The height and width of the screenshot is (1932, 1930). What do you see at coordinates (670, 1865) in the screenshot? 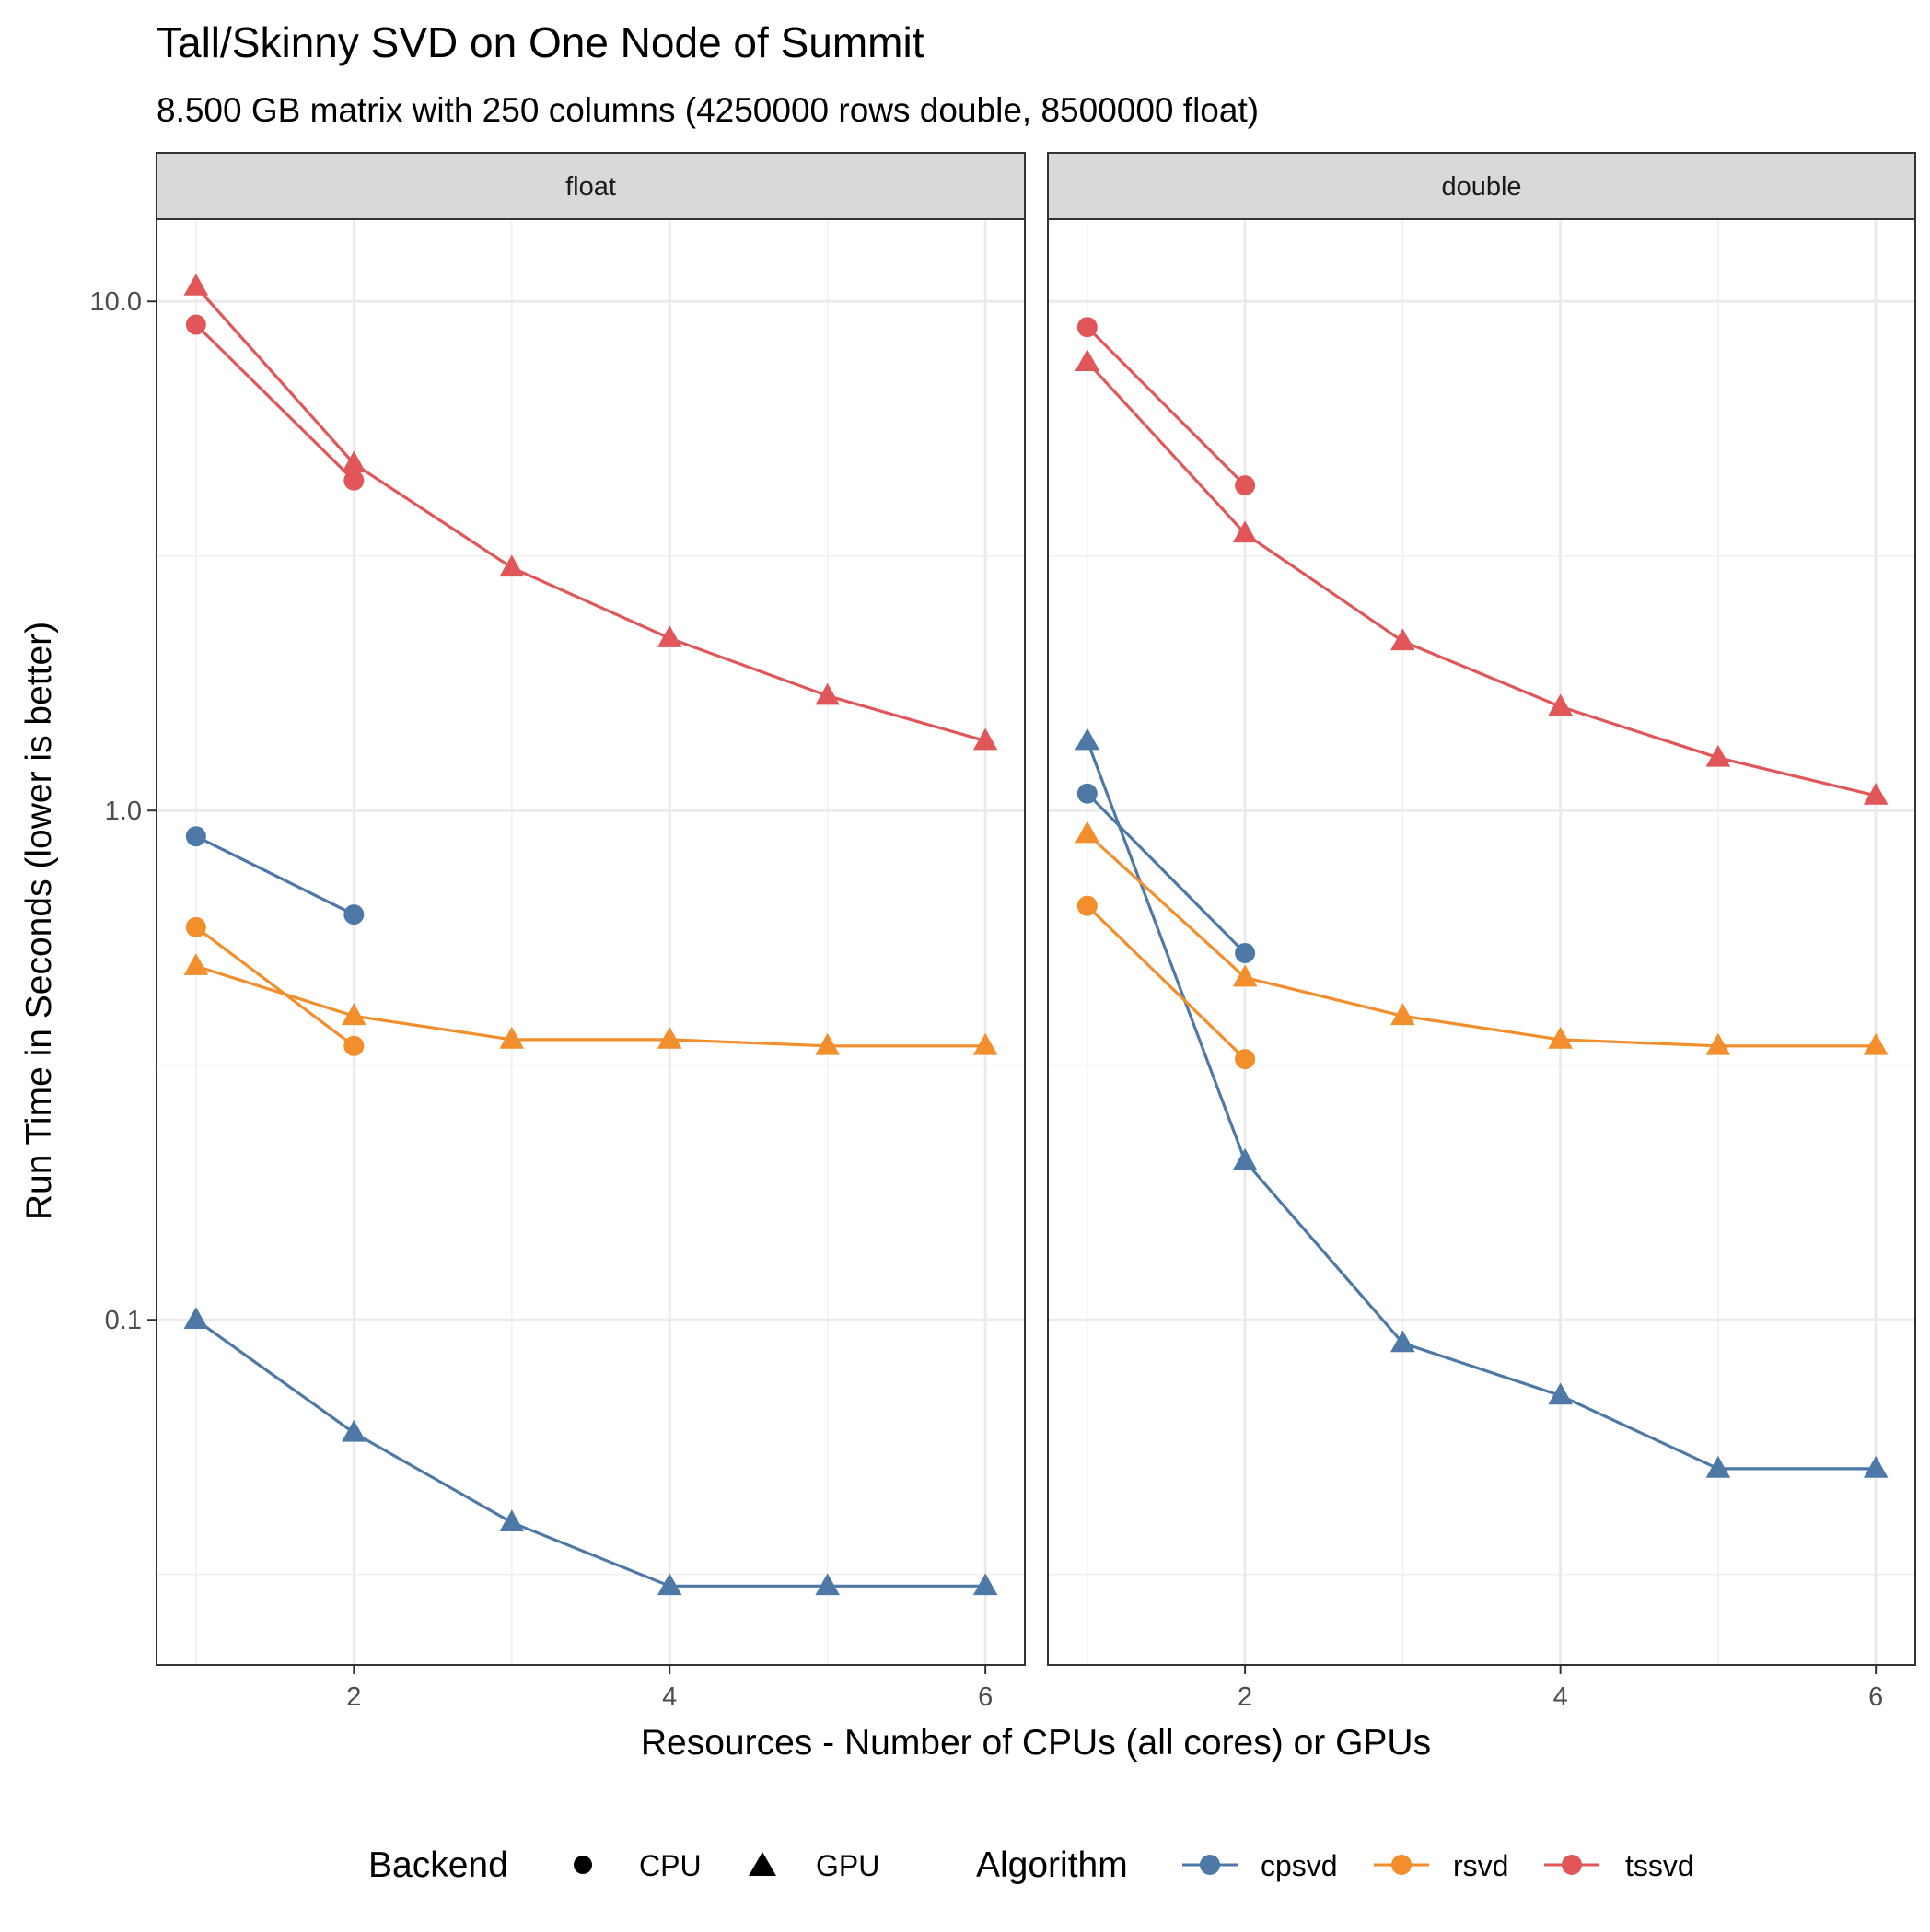
I see `legend-cpu-label: CPU` at bounding box center [670, 1865].